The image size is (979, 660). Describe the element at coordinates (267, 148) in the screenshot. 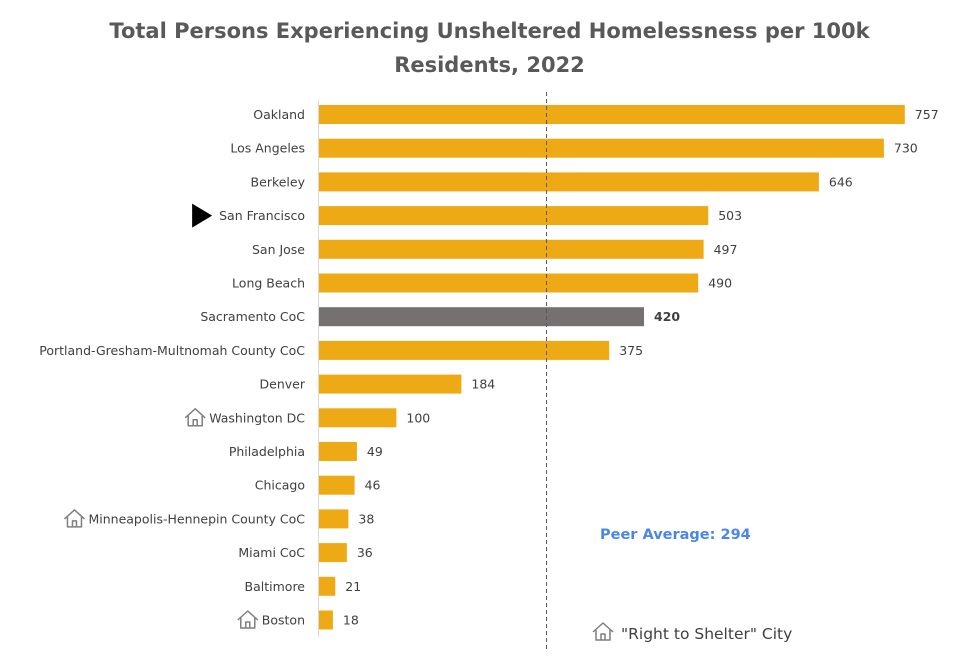

I see `category-label: Los Angeles` at that location.